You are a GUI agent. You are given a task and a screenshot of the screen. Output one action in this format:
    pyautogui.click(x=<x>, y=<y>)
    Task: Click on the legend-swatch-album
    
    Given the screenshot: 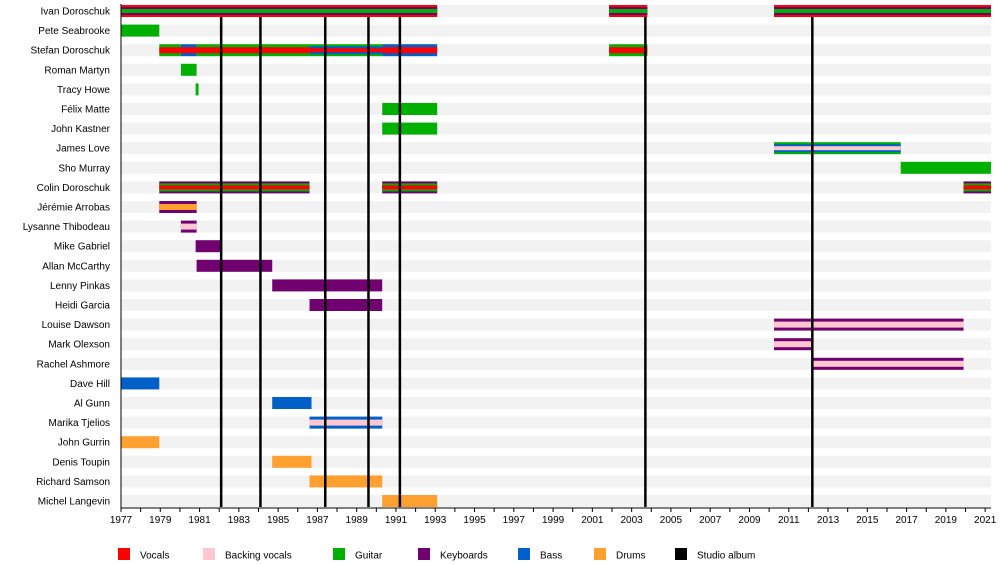 What is the action you would take?
    pyautogui.click(x=681, y=554)
    